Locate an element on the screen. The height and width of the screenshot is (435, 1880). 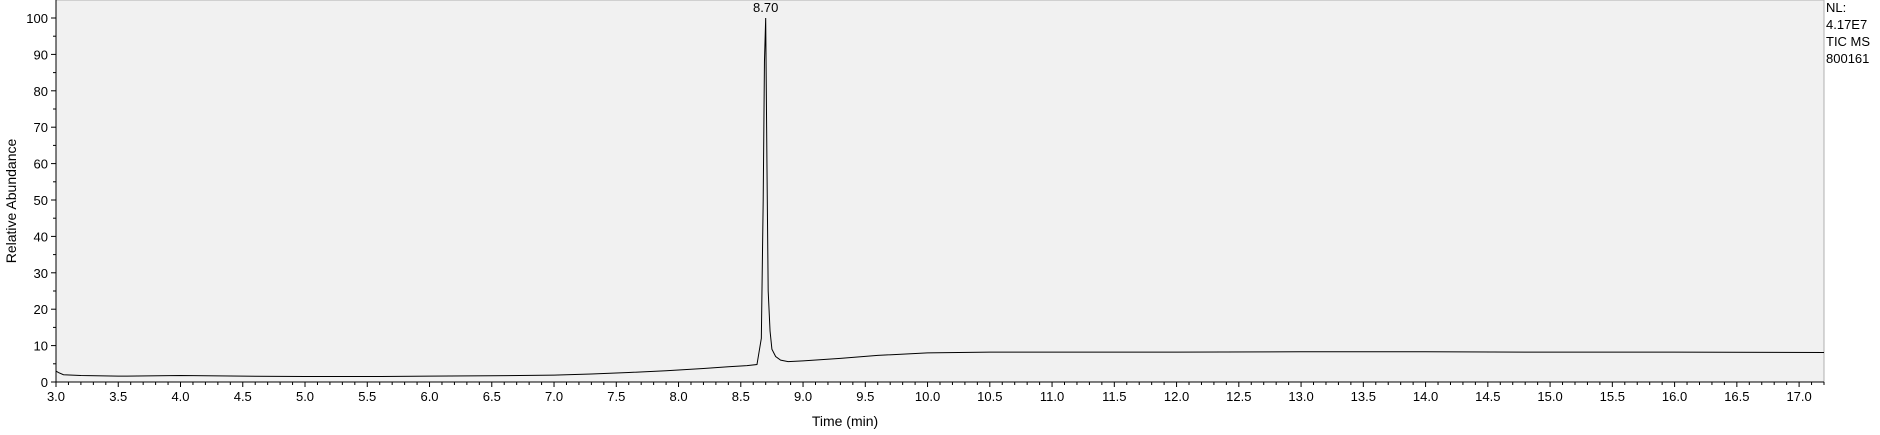
y-tick-label: 0 is located at coordinates (44, 382).